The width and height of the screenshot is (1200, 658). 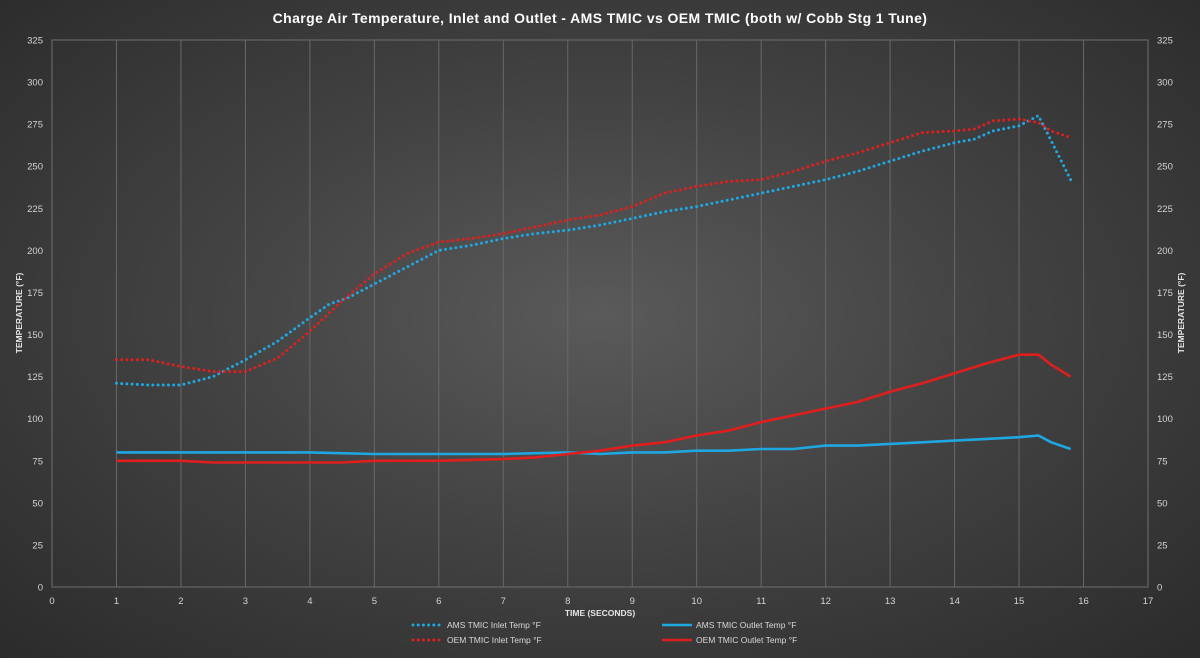 What do you see at coordinates (1165, 83) in the screenshot?
I see `y-tick-label-right: 300` at bounding box center [1165, 83].